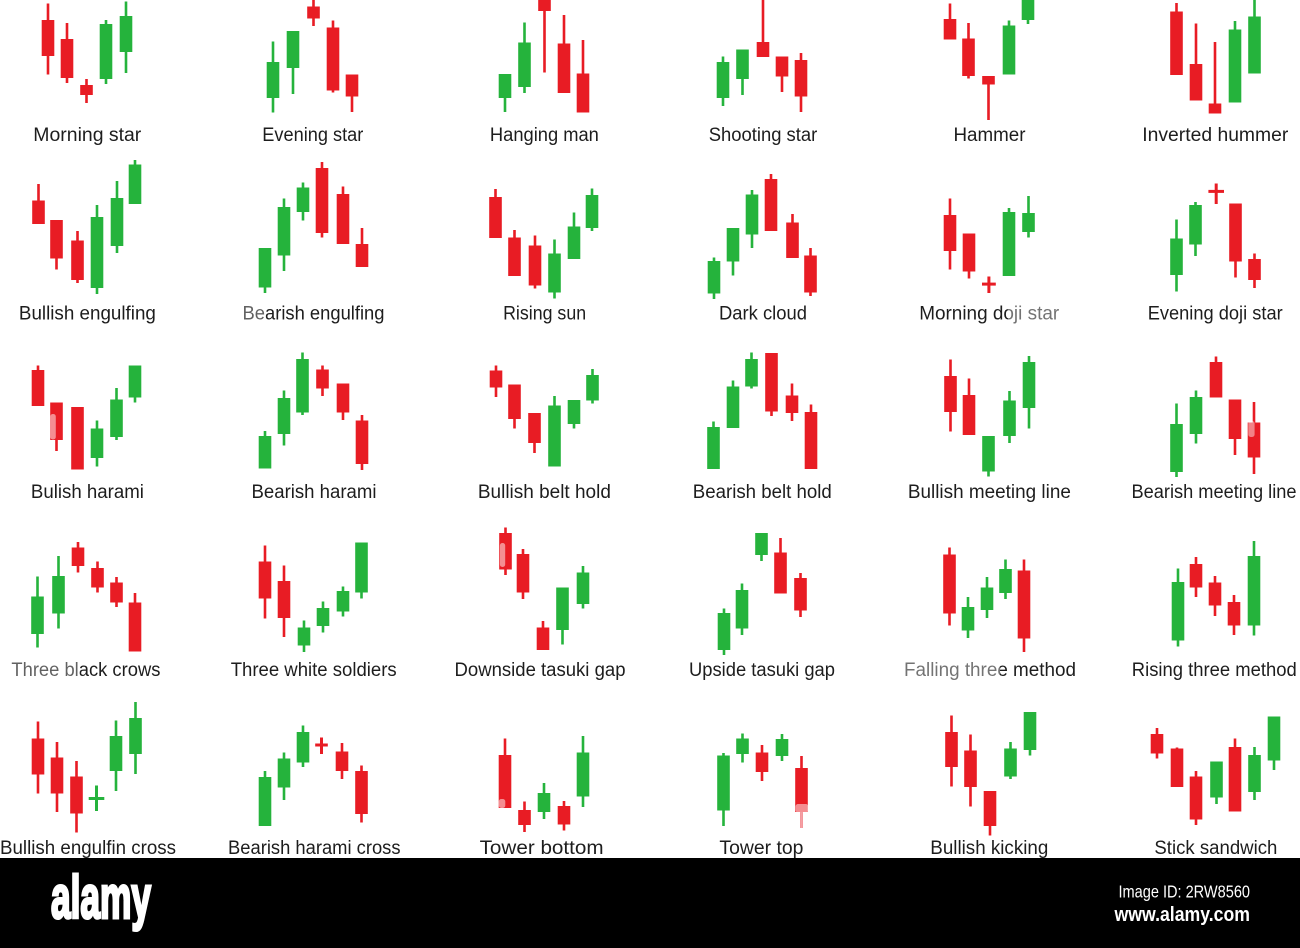 This screenshot has height=948, width=1300. What do you see at coordinates (313, 135) in the screenshot?
I see `svg-text: Evening star` at bounding box center [313, 135].